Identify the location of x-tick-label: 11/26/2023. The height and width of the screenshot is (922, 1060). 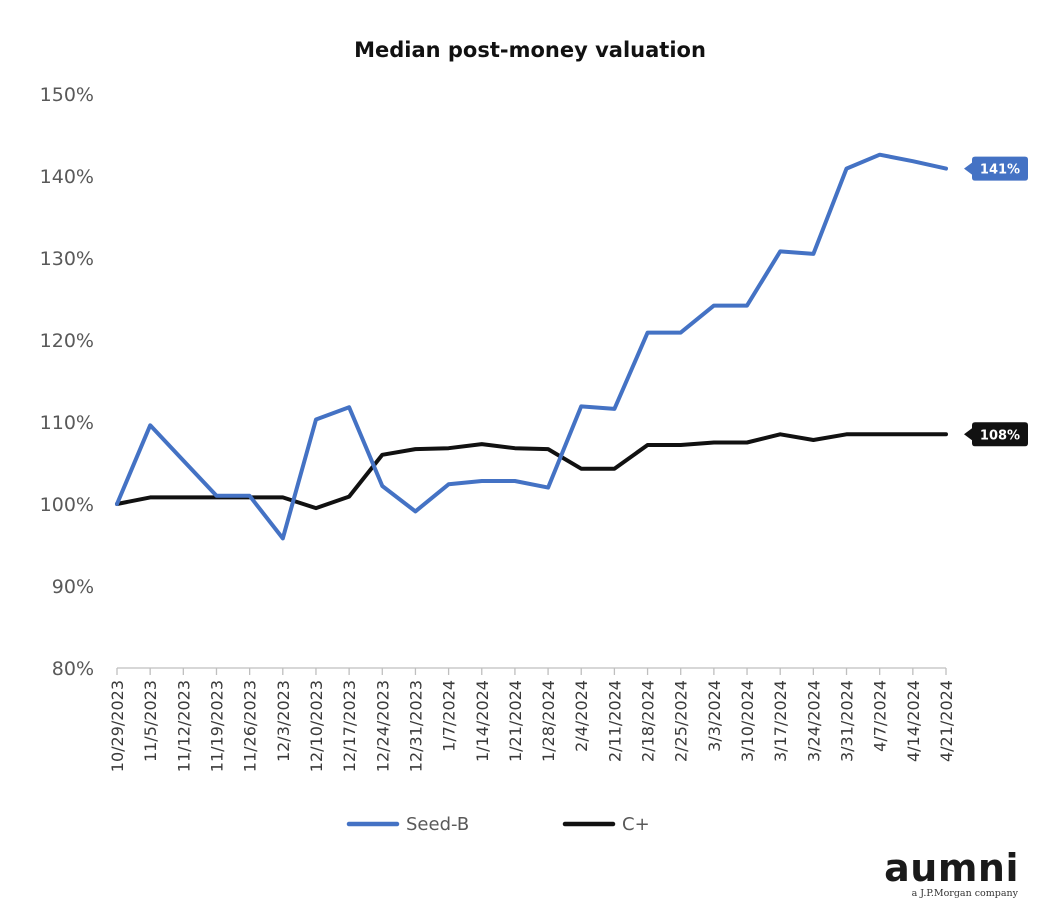
(250, 726).